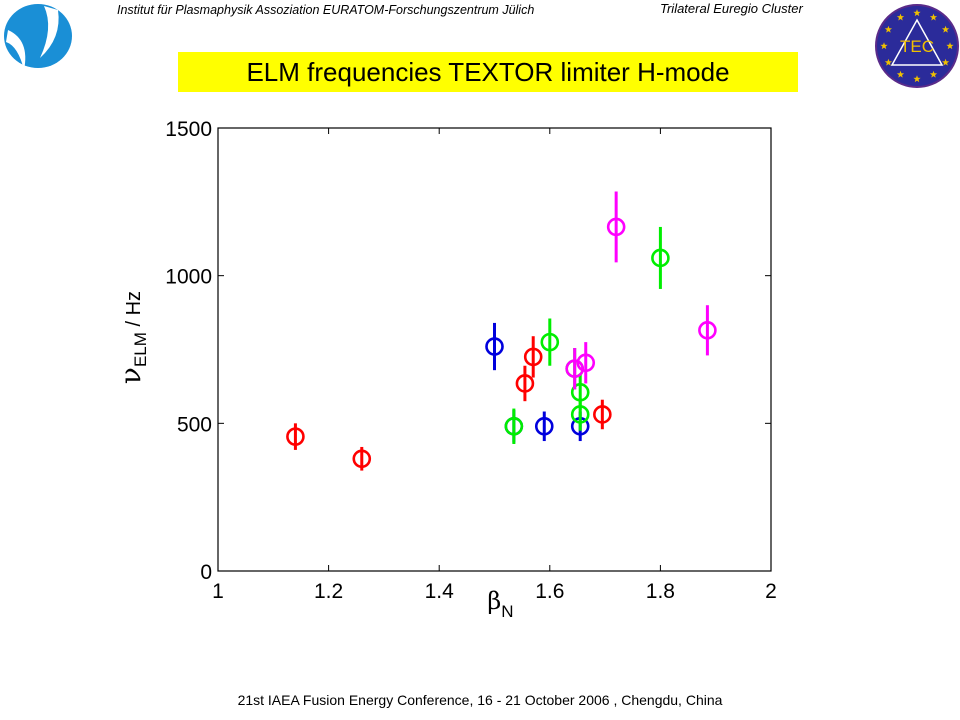  I want to click on tec-stars, so click(917, 46).